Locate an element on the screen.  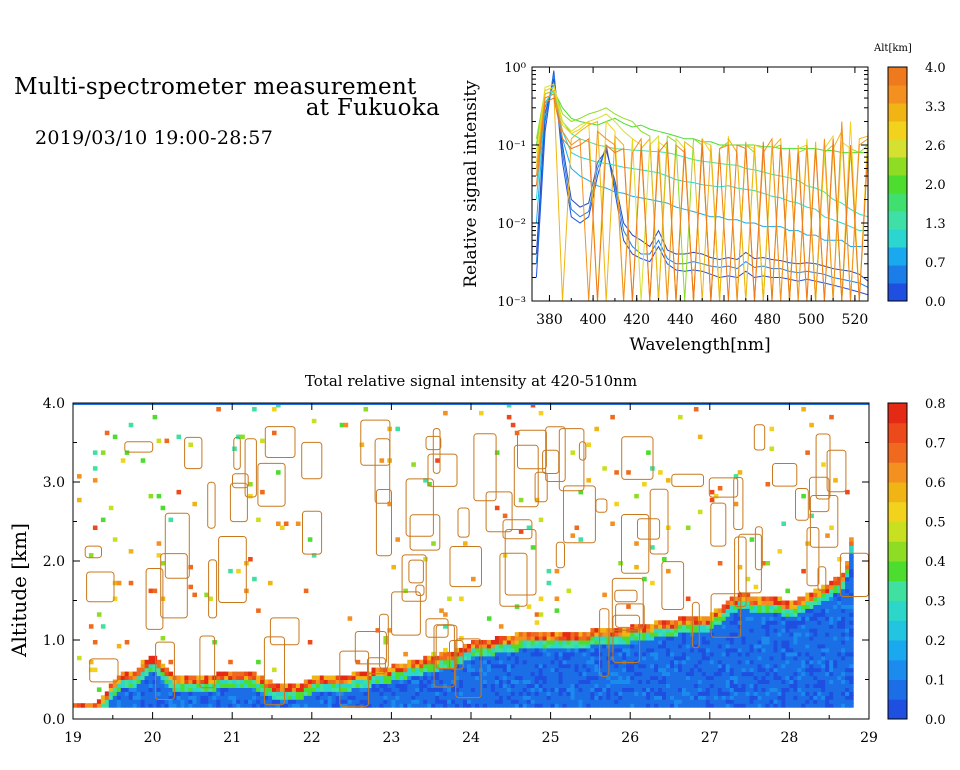
signal-contour is located at coordinates (627, 604).